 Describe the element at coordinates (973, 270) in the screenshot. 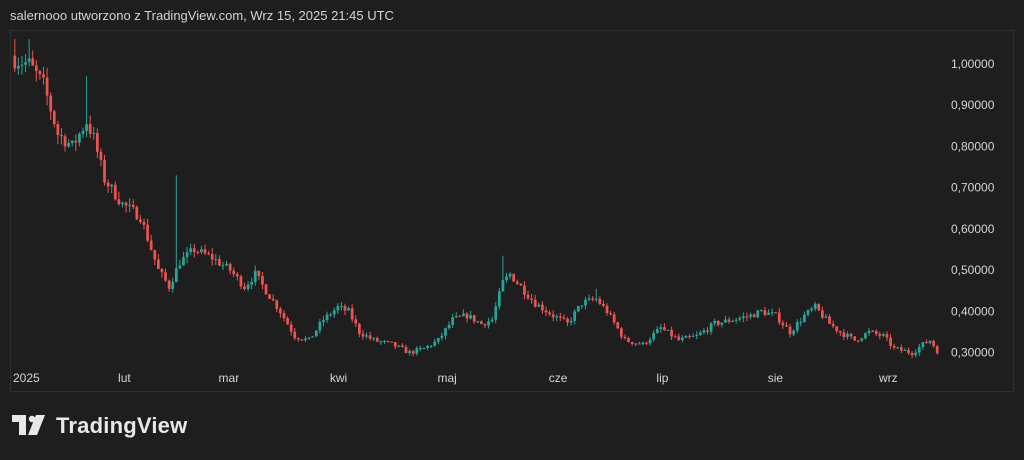

I see `y-tick-label: 0,50000` at that location.